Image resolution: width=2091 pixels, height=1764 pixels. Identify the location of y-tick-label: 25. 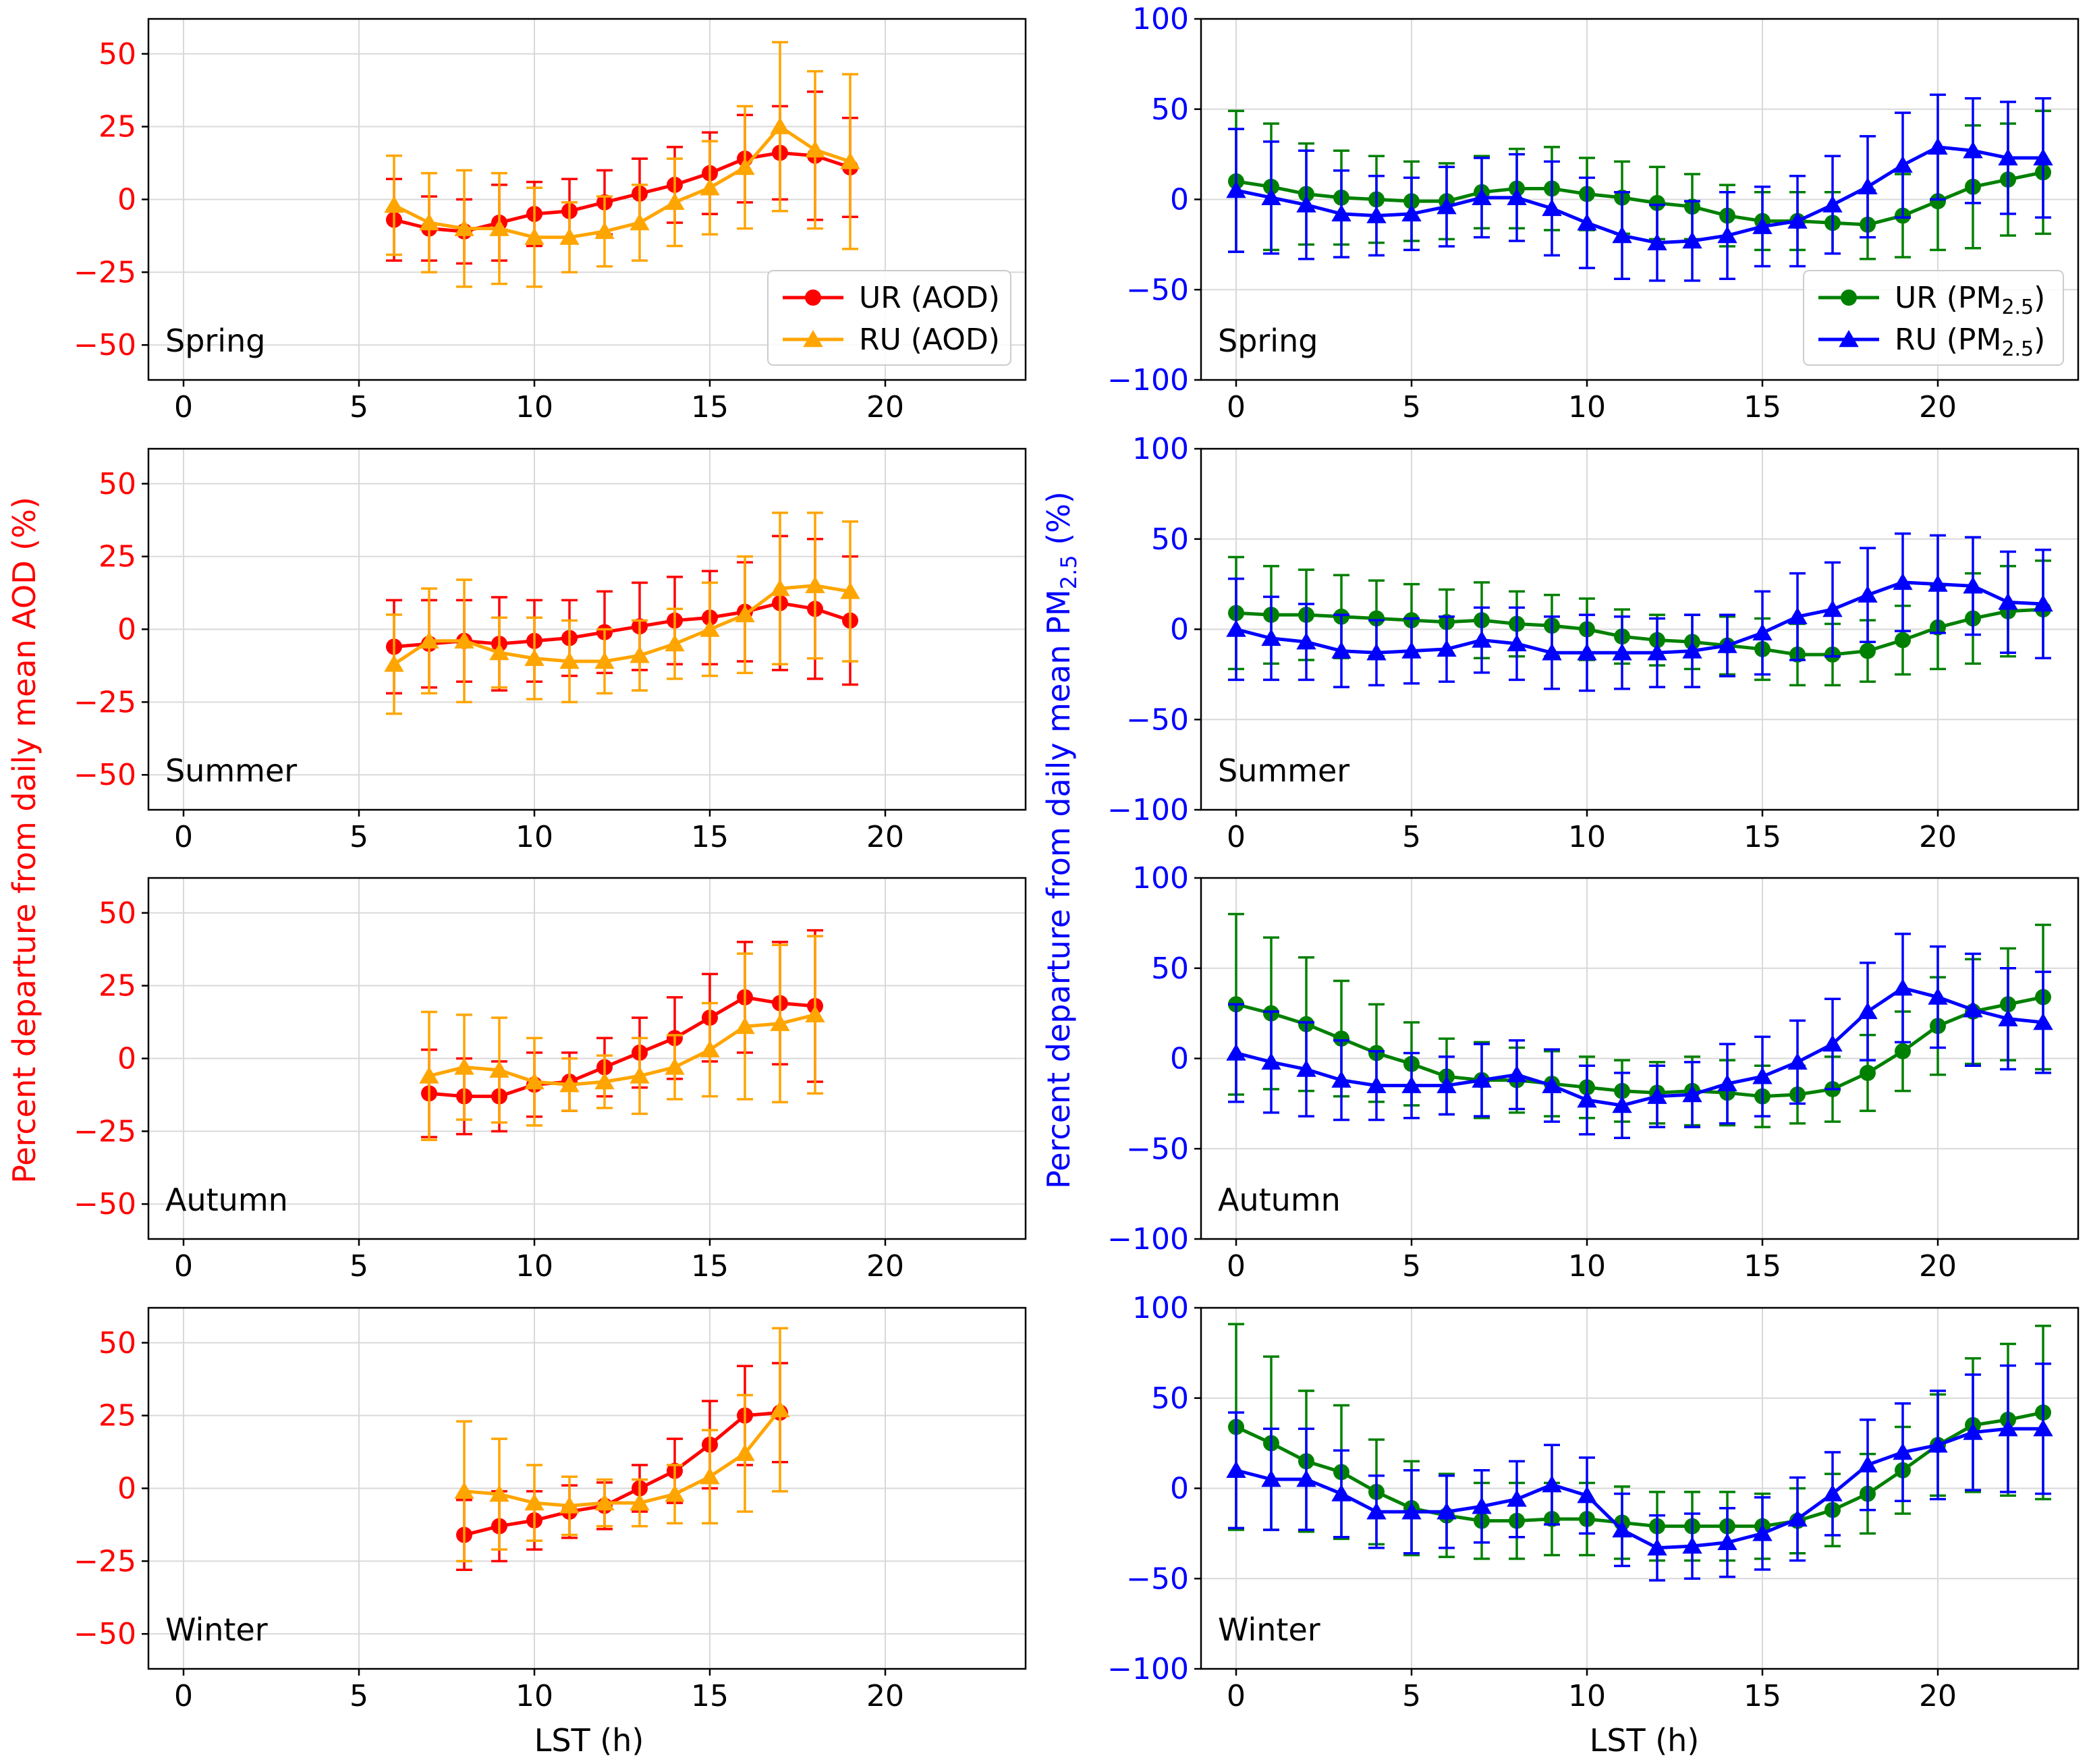
(117, 986).